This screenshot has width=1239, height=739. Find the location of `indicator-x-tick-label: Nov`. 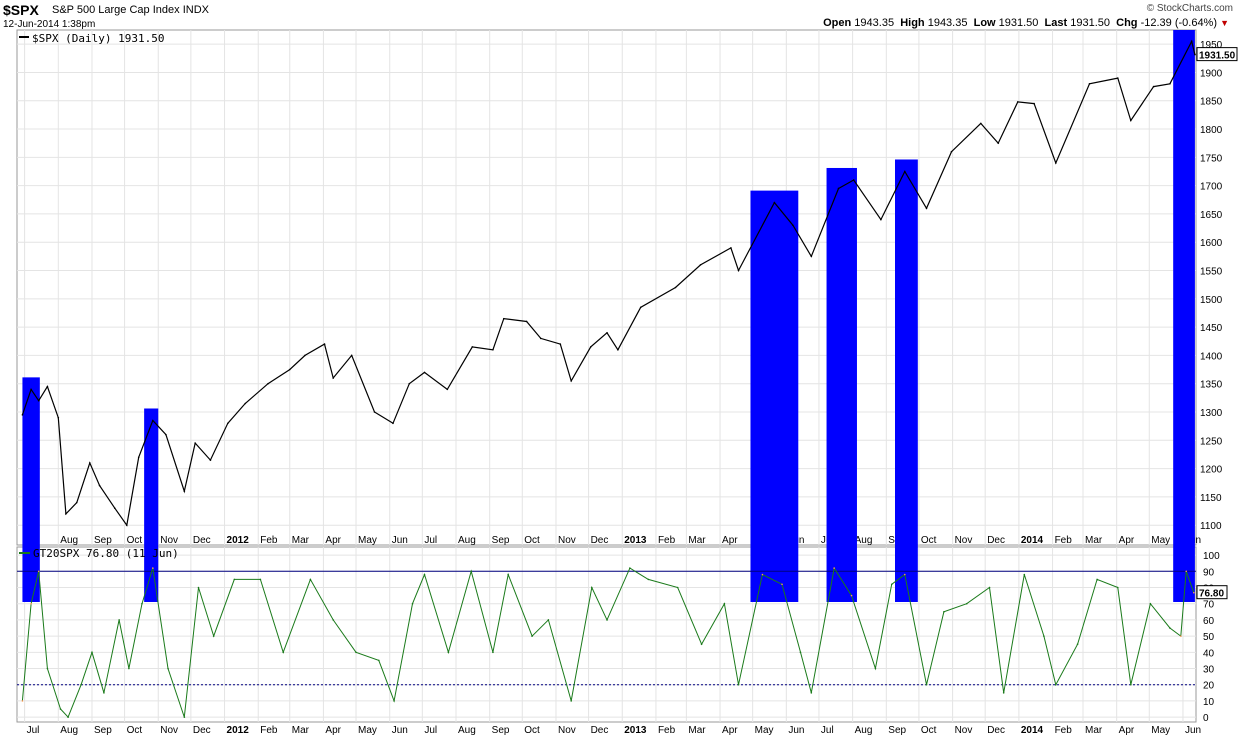

indicator-x-tick-label: Nov is located at coordinates (964, 730).